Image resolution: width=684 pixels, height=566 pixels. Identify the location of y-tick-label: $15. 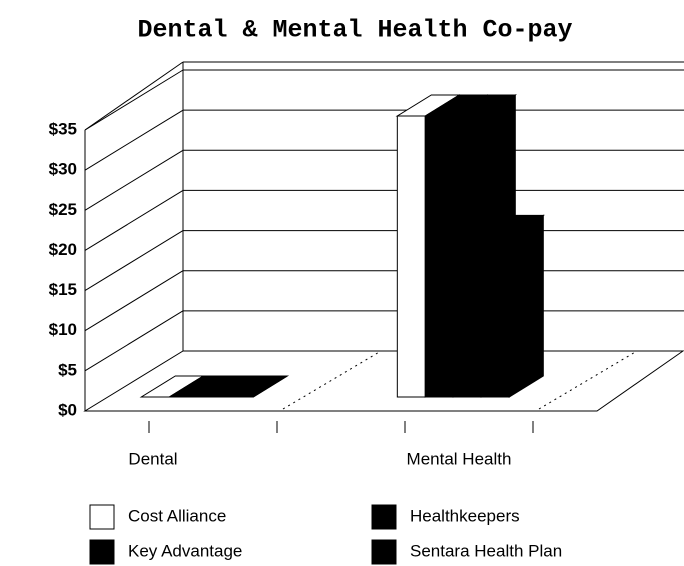
(63, 289).